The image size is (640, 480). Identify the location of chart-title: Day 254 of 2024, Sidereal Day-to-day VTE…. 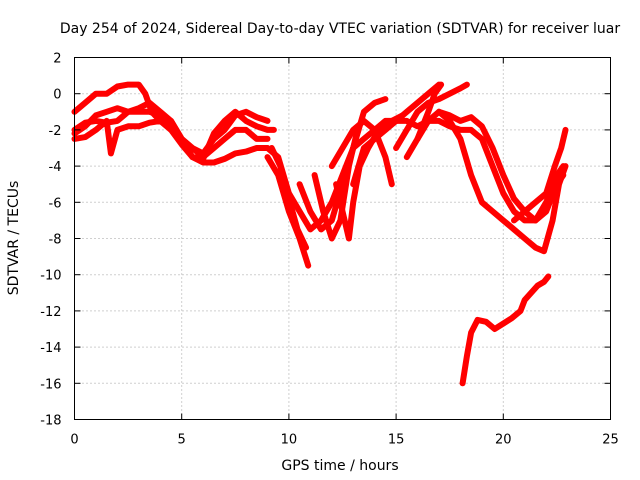
(340, 29).